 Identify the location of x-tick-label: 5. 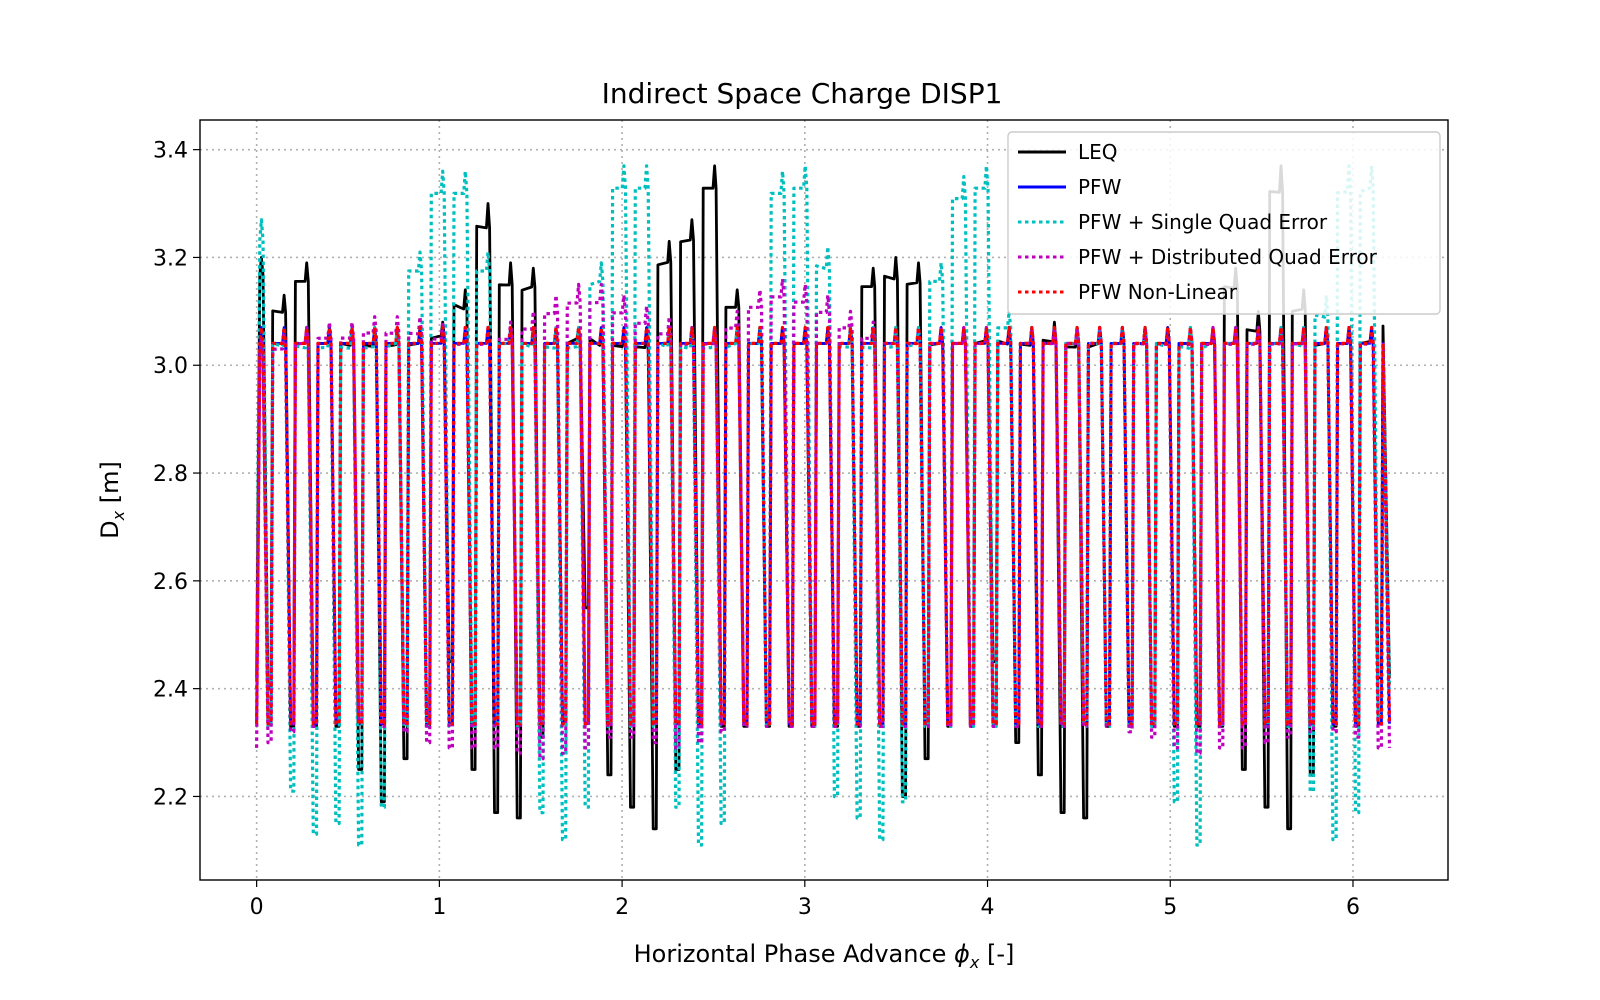
(1170, 907).